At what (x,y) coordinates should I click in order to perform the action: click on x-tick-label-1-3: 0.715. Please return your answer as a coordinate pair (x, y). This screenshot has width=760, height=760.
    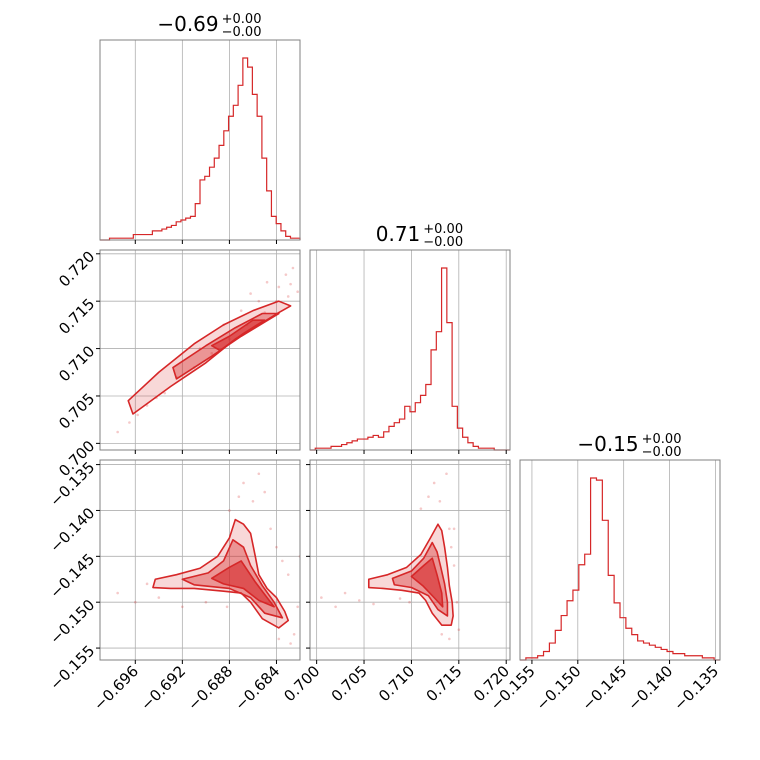
    Looking at the image, I should click on (444, 683).